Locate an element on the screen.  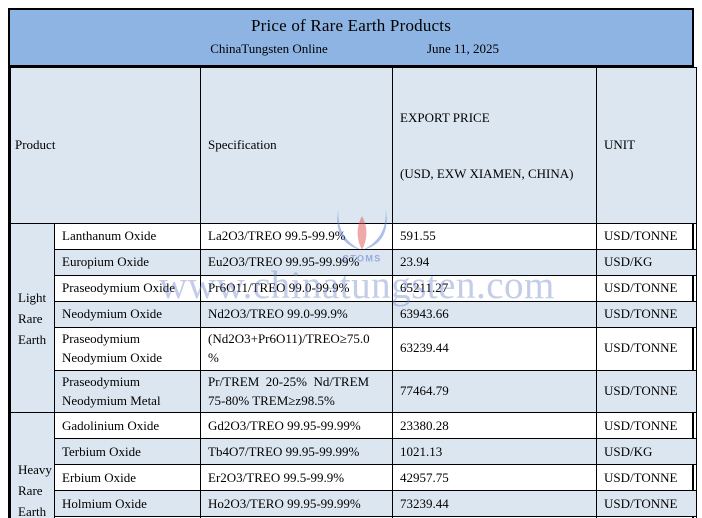
price-cell: 77464.79 is located at coordinates (495, 391).